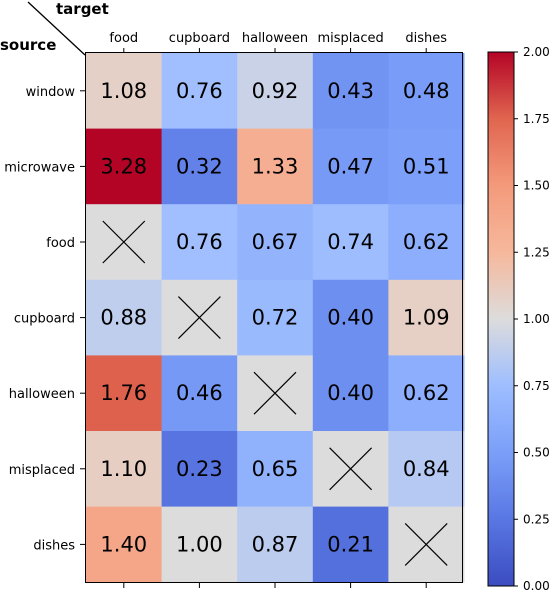 The image size is (553, 591). I want to click on heatmap-cell-window-misplaced, so click(350, 91).